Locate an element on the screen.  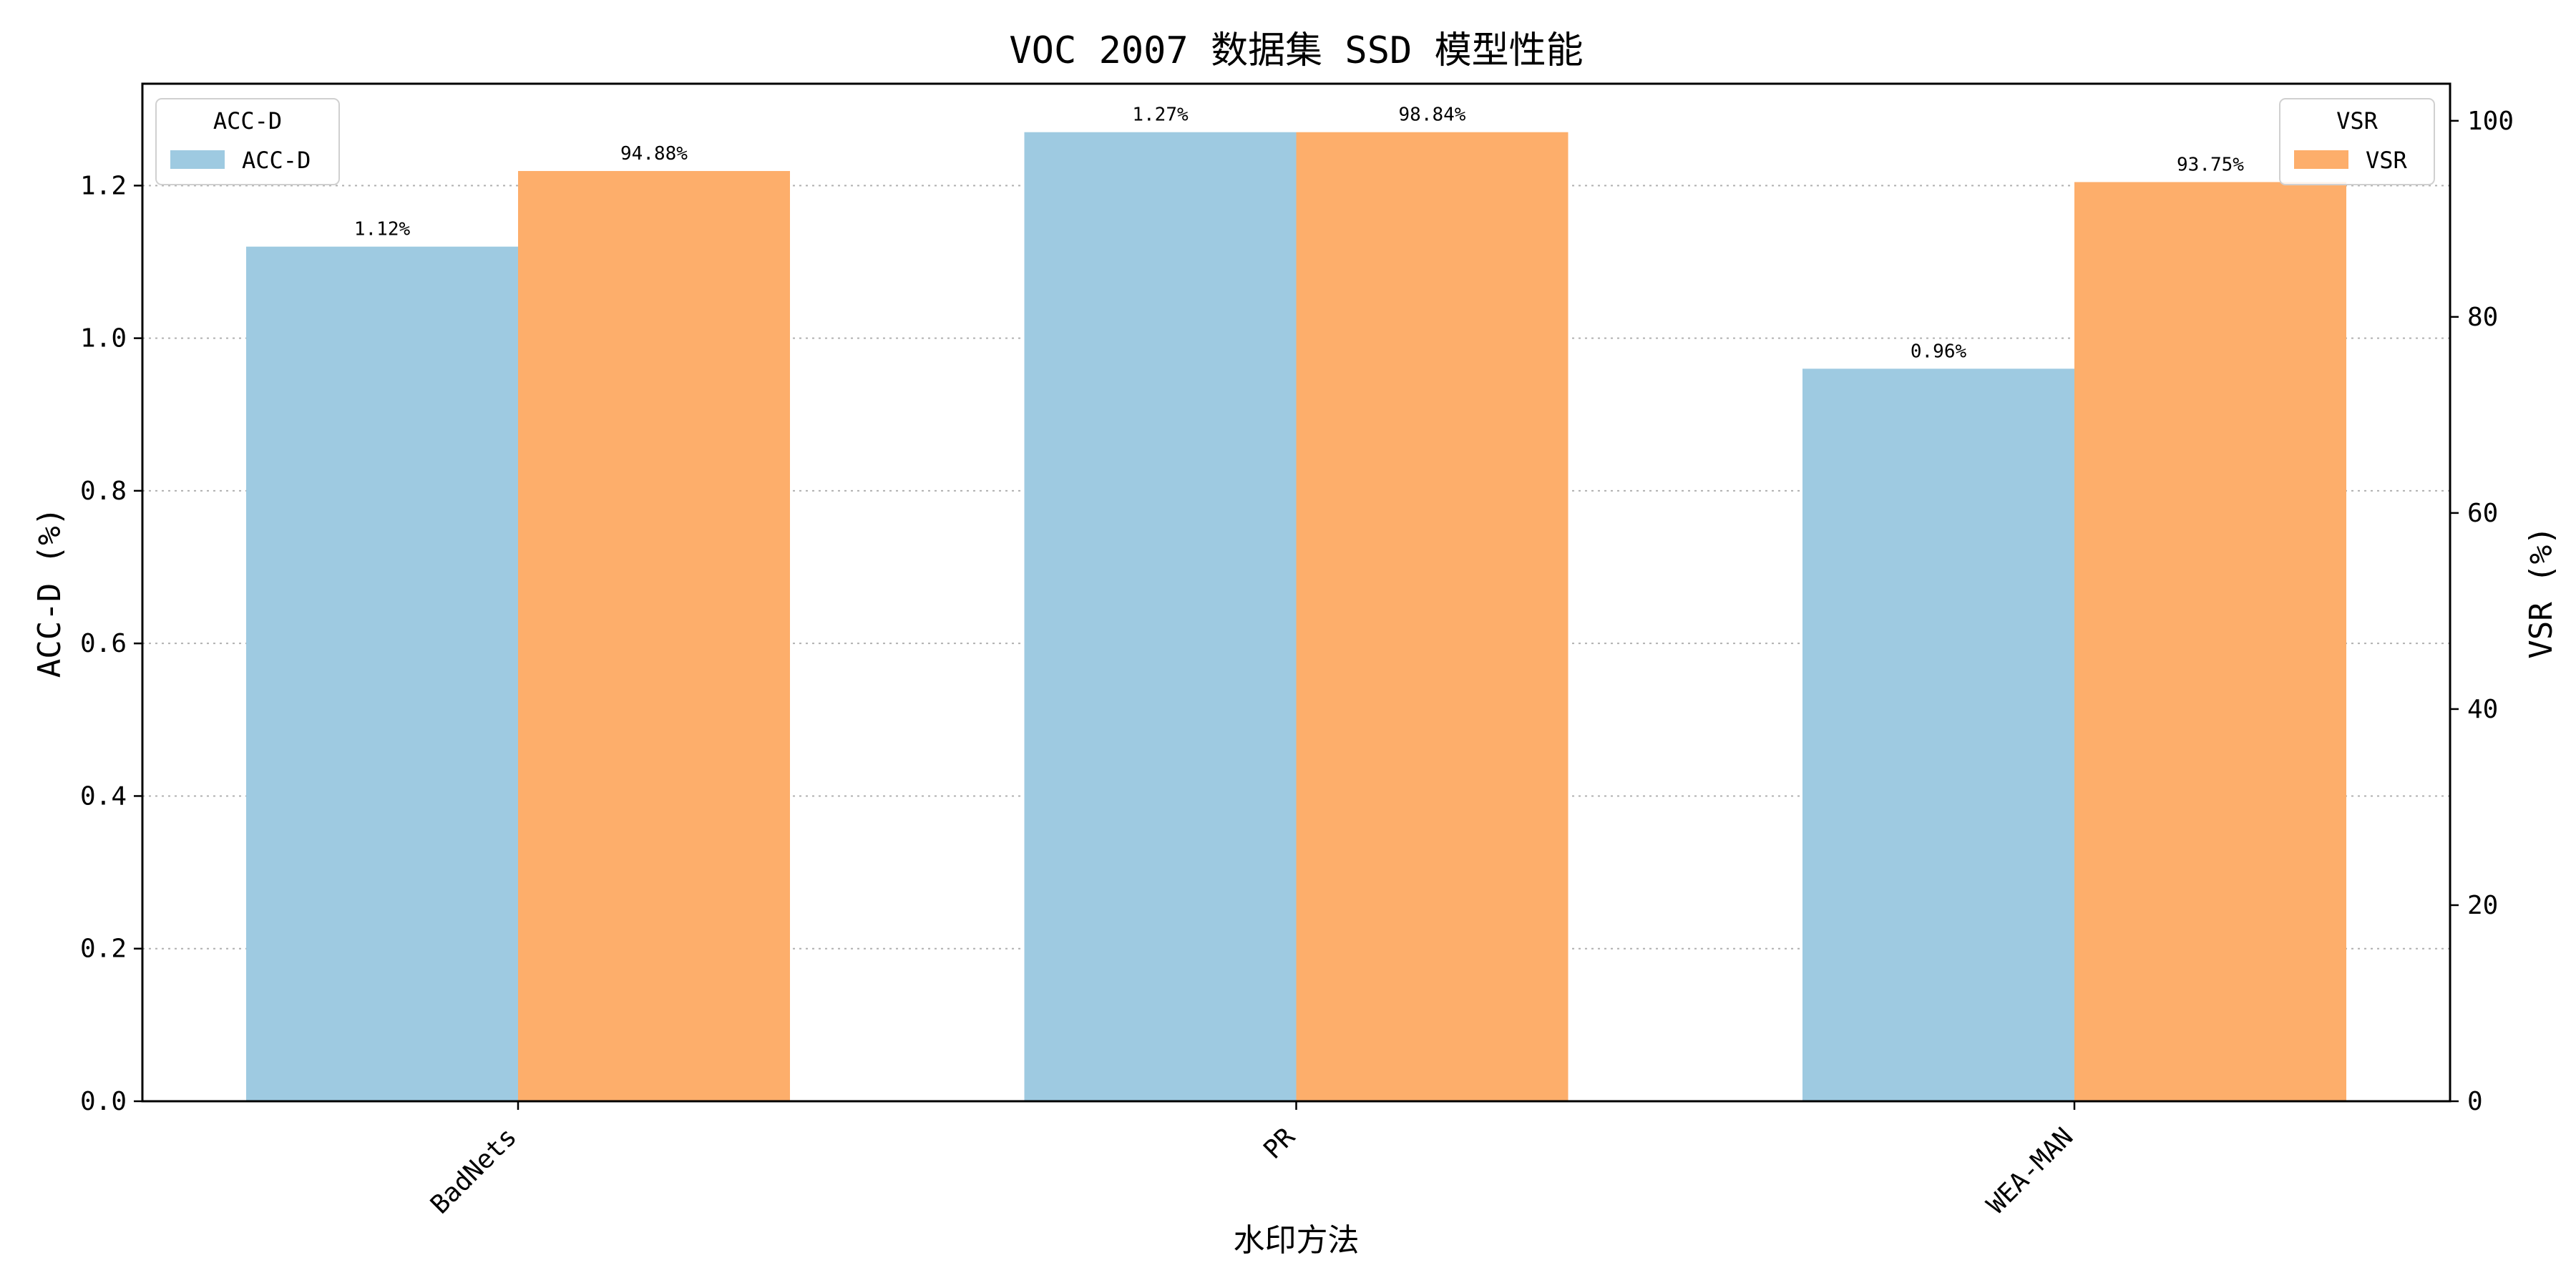
bar-acc-d-pr is located at coordinates (1160, 617).